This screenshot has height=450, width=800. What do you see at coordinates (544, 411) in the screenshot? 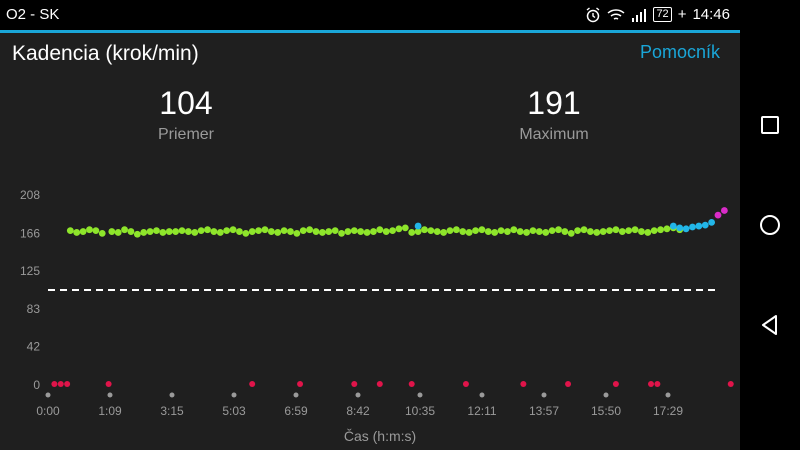
I see `x-tick-label: 13:57` at bounding box center [544, 411].